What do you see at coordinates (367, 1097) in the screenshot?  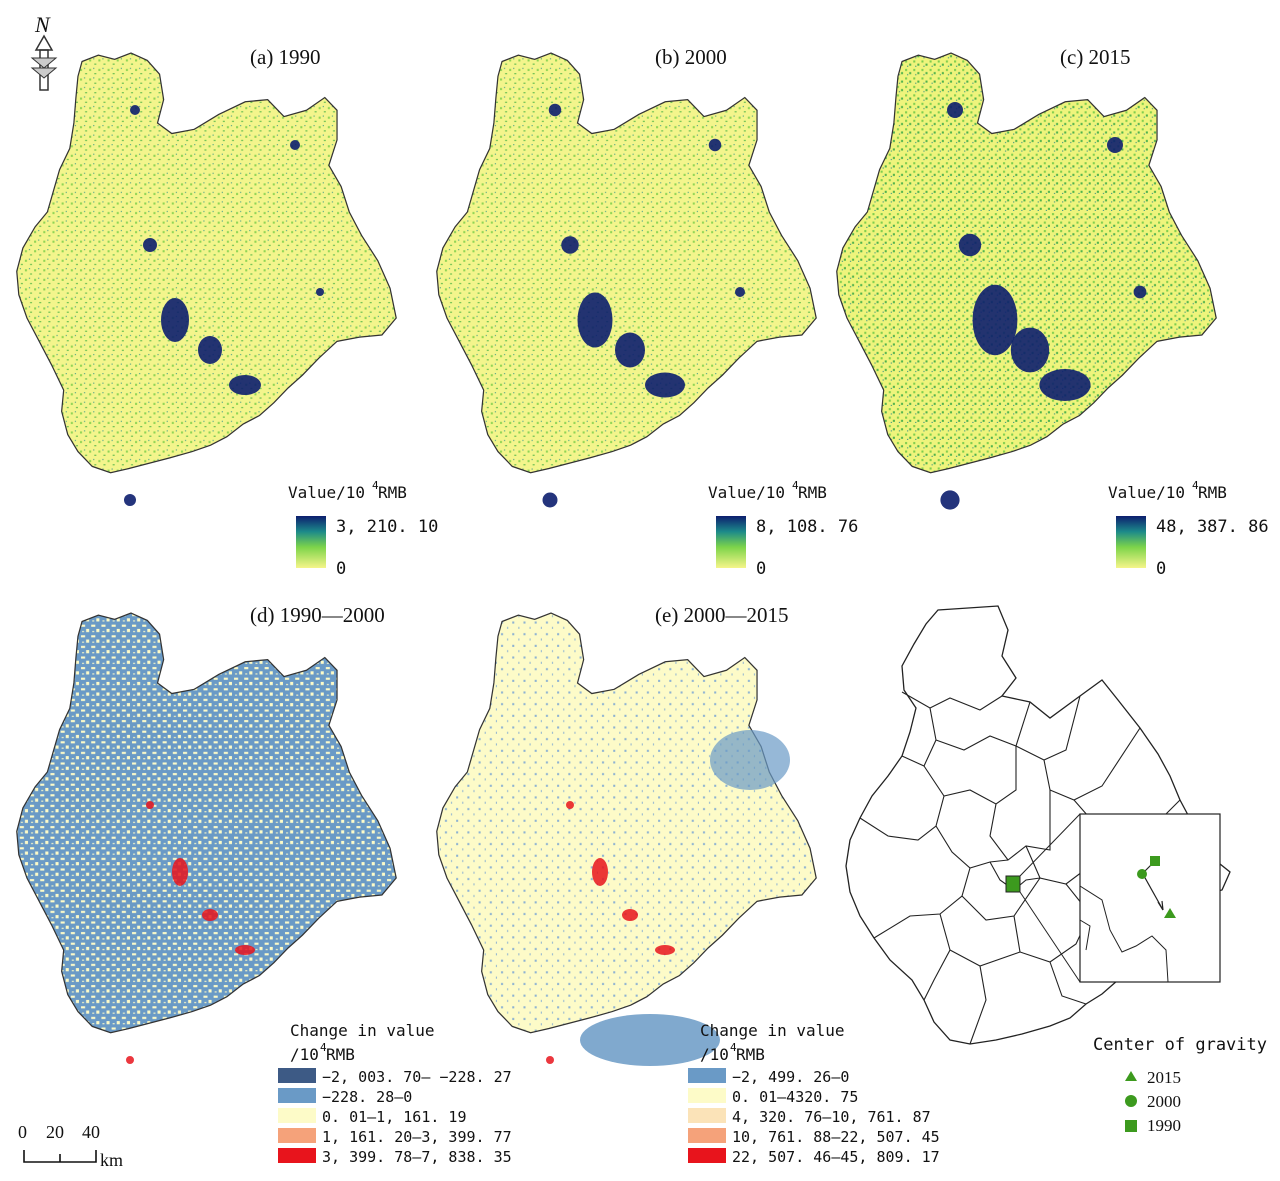 I see `legend-label: −228. 28—0` at bounding box center [367, 1097].